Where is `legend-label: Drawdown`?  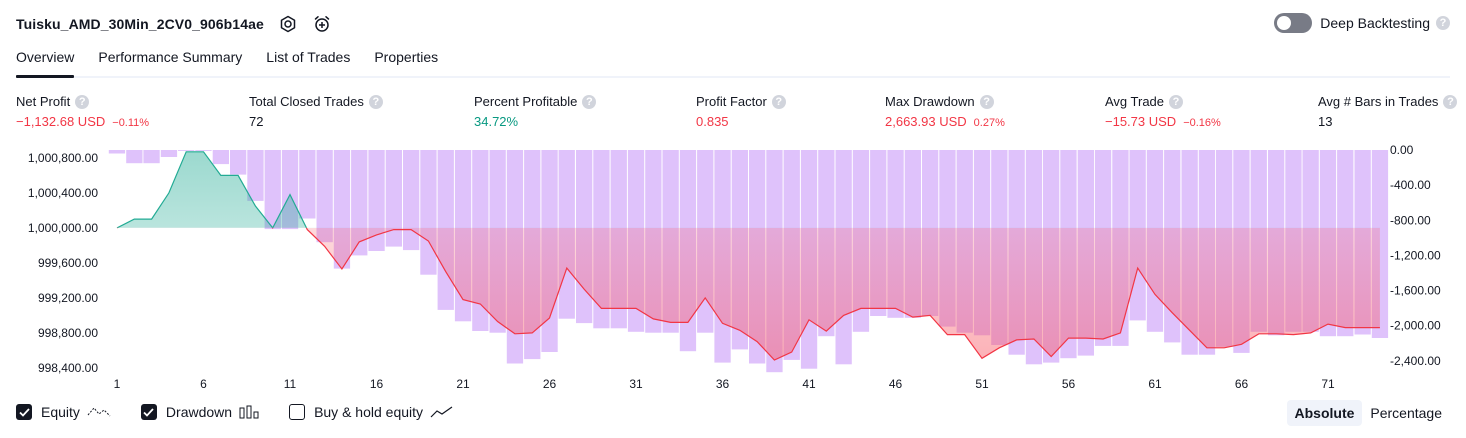 legend-label: Drawdown is located at coordinates (199, 412).